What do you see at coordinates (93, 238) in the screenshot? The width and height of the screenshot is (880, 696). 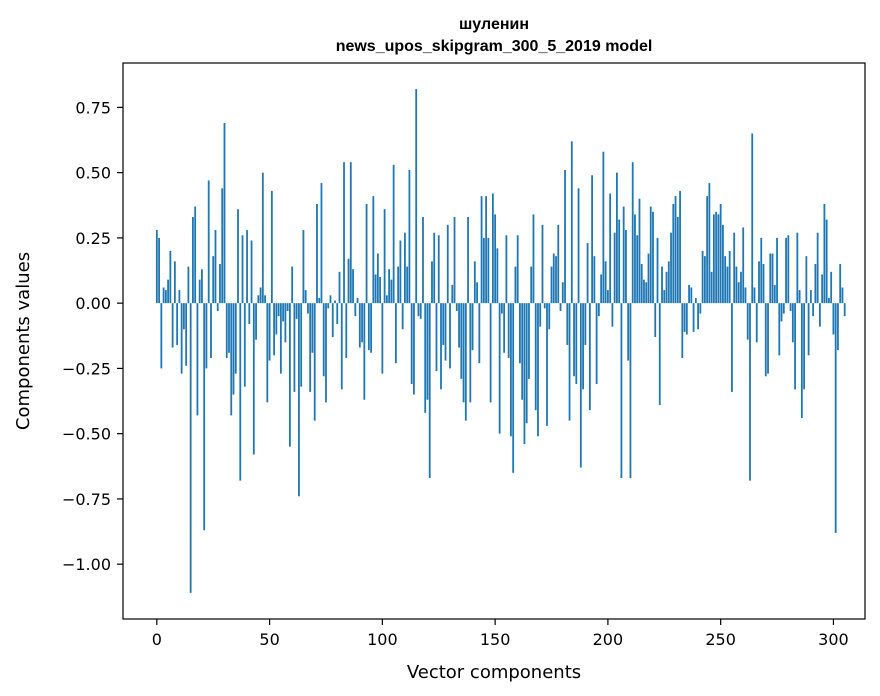 I see `y-tick-label: 0.25` at bounding box center [93, 238].